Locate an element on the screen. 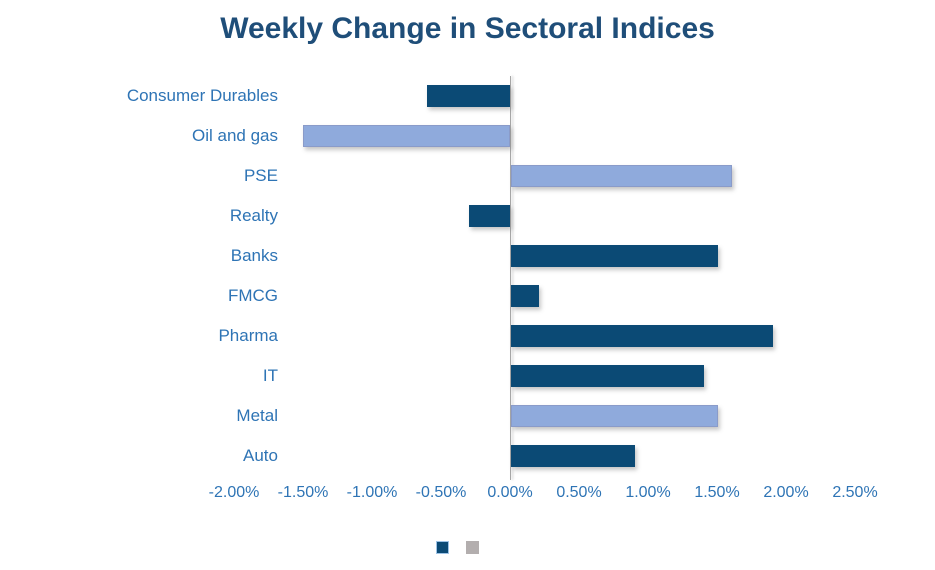 This screenshot has width=935, height=570. category-label: Realty is located at coordinates (253, 215).